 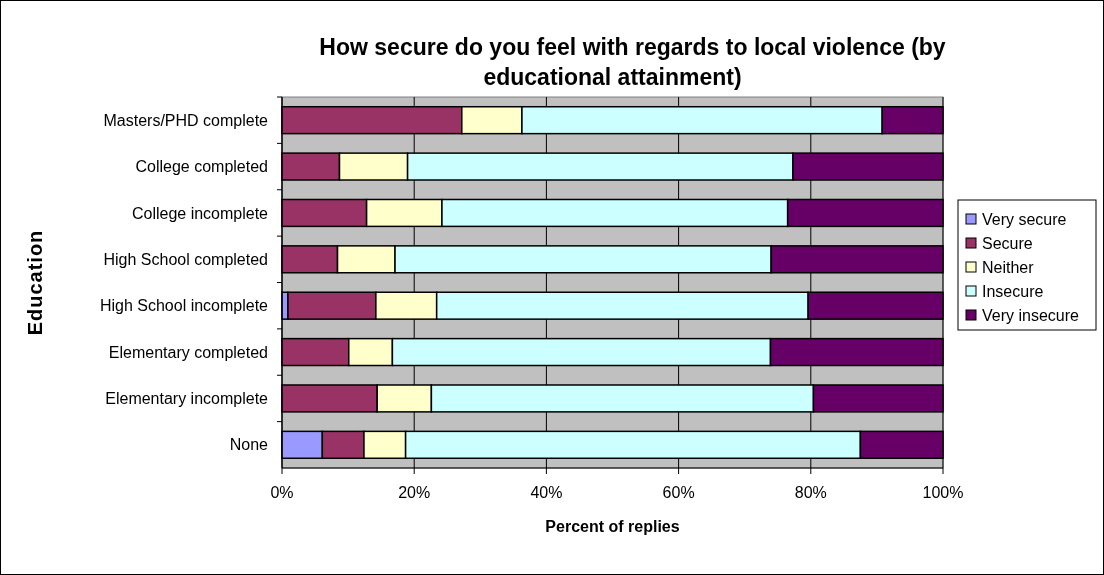 I want to click on x-tick-label: 40%, so click(x=546, y=492).